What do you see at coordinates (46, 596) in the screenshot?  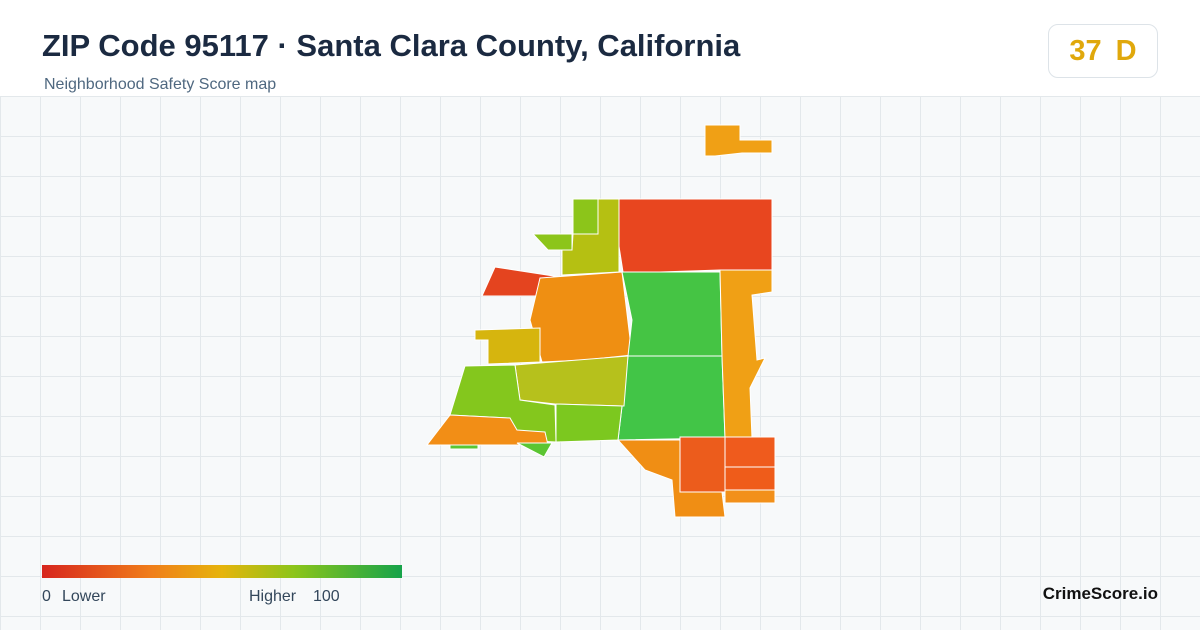 I see `legend-min: 0` at bounding box center [46, 596].